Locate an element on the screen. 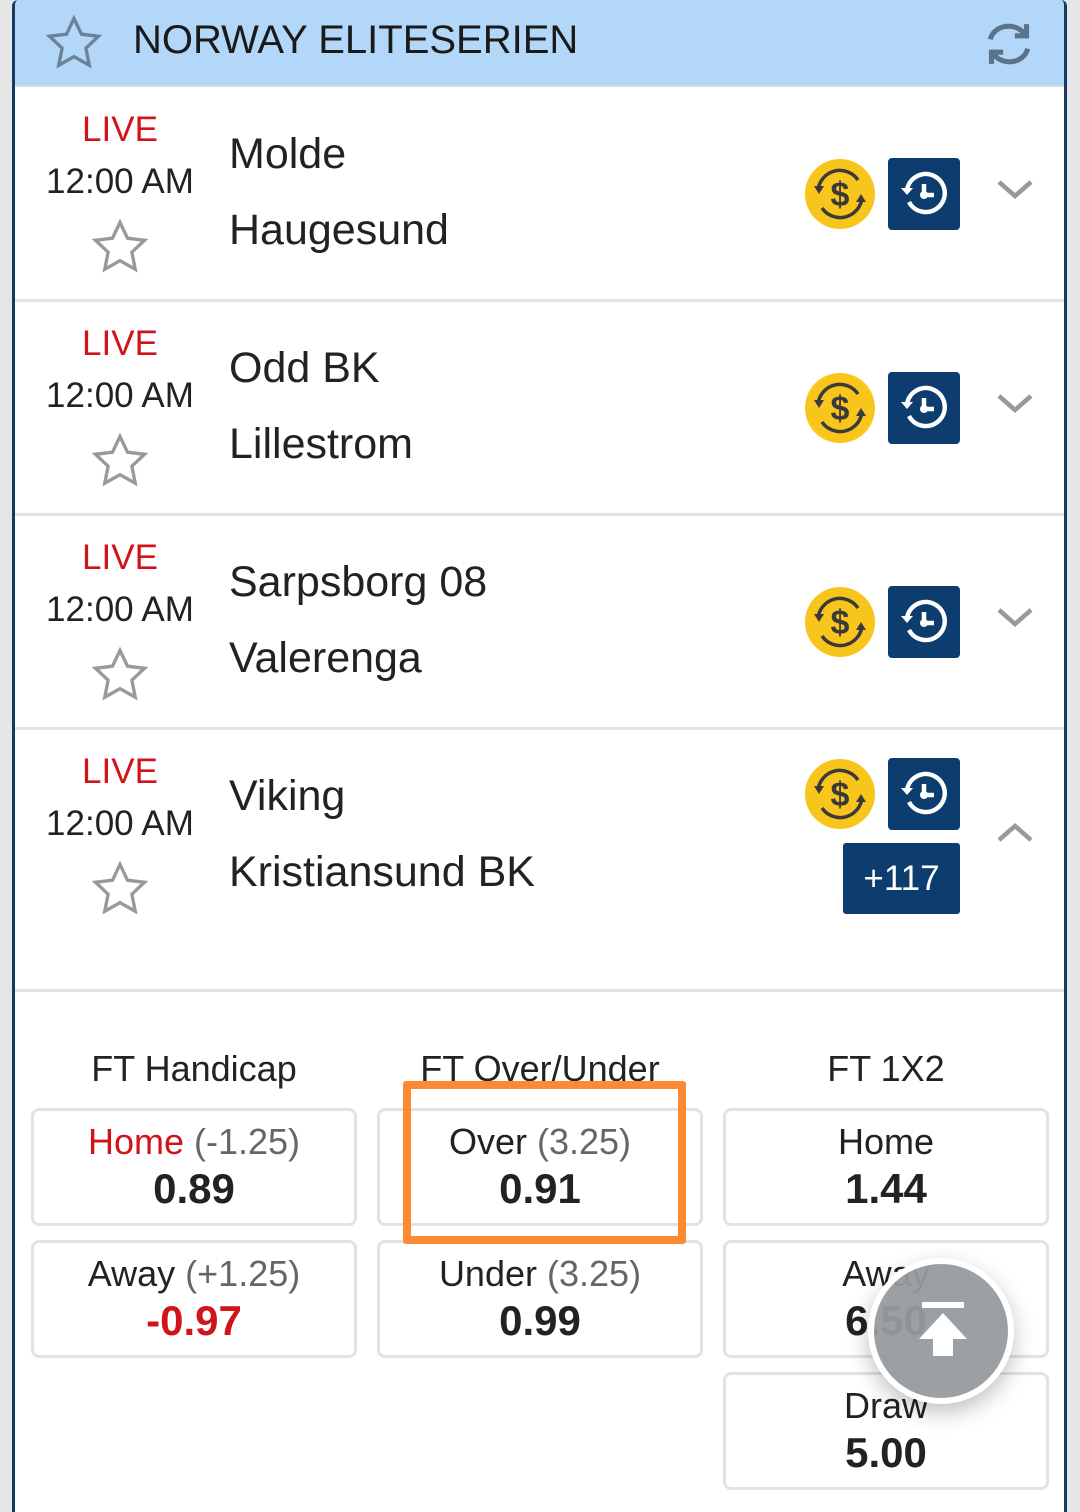 This screenshot has height=1512, width=1080. league-title: NORWAY ELITESERIEN is located at coordinates (356, 40).